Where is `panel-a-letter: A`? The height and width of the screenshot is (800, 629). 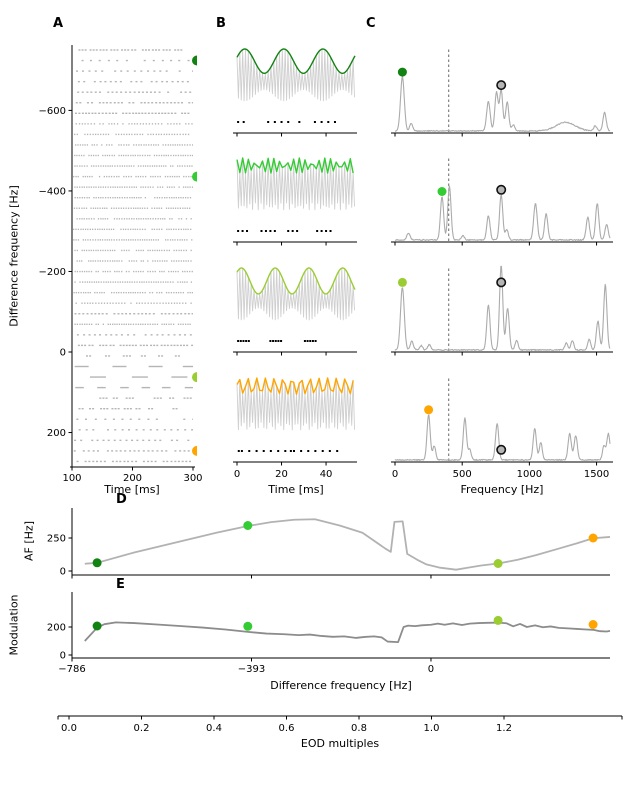
panel-a-letter: A is located at coordinates (58, 23).